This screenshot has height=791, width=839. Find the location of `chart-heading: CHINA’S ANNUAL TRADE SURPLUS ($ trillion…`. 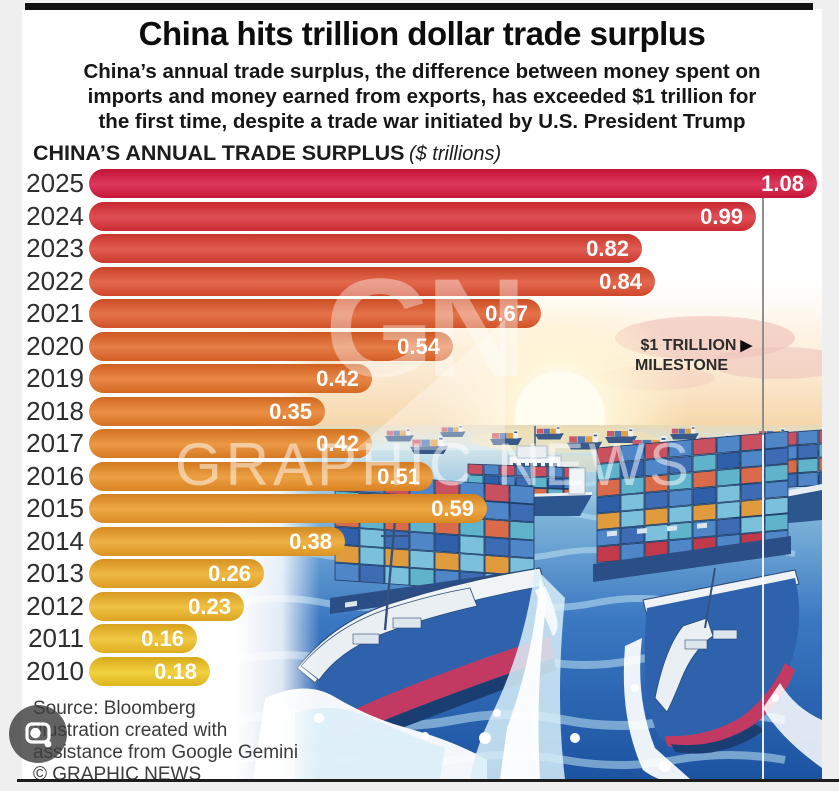

chart-heading: CHINA’S ANNUAL TRADE SURPLUS ($ trillion… is located at coordinates (267, 153).